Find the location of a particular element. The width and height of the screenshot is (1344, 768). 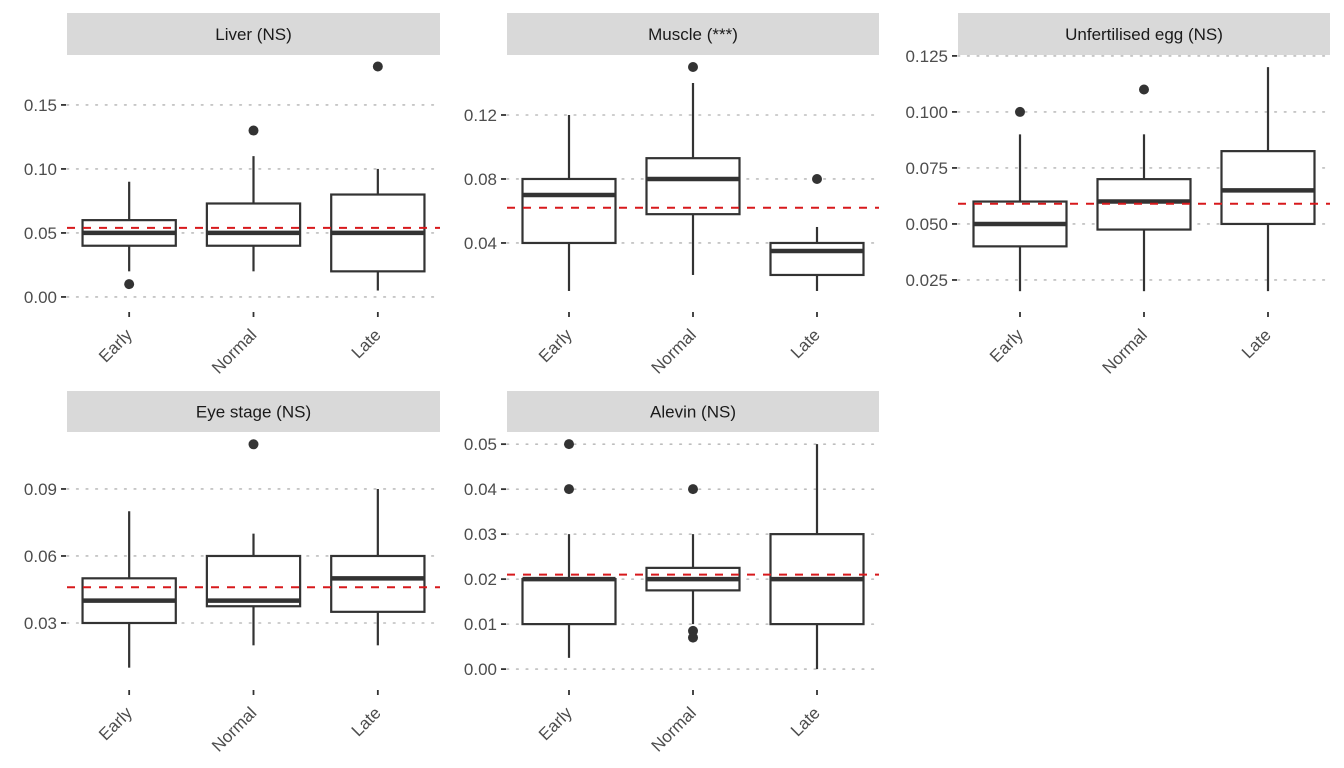

y-tick-label: 0.10 is located at coordinates (40, 169).